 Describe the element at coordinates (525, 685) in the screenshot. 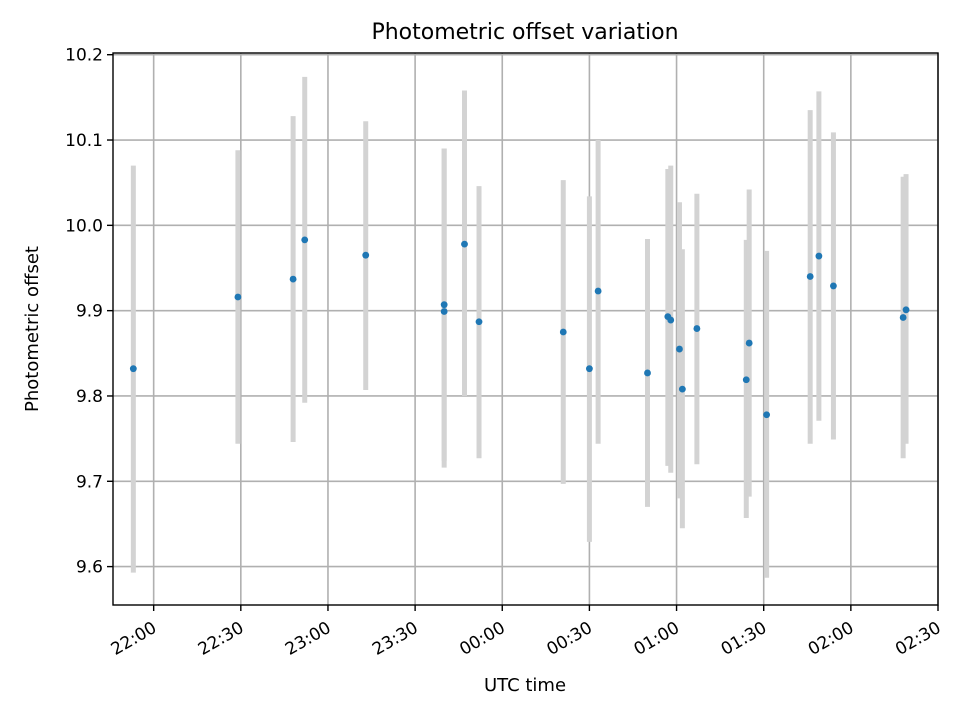

I see `x-axis-label: UTC time` at that location.